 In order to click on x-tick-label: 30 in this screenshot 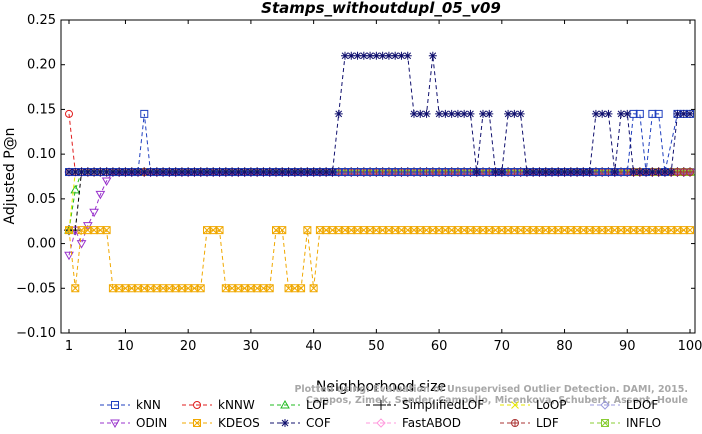, I will do `click(251, 346)`.